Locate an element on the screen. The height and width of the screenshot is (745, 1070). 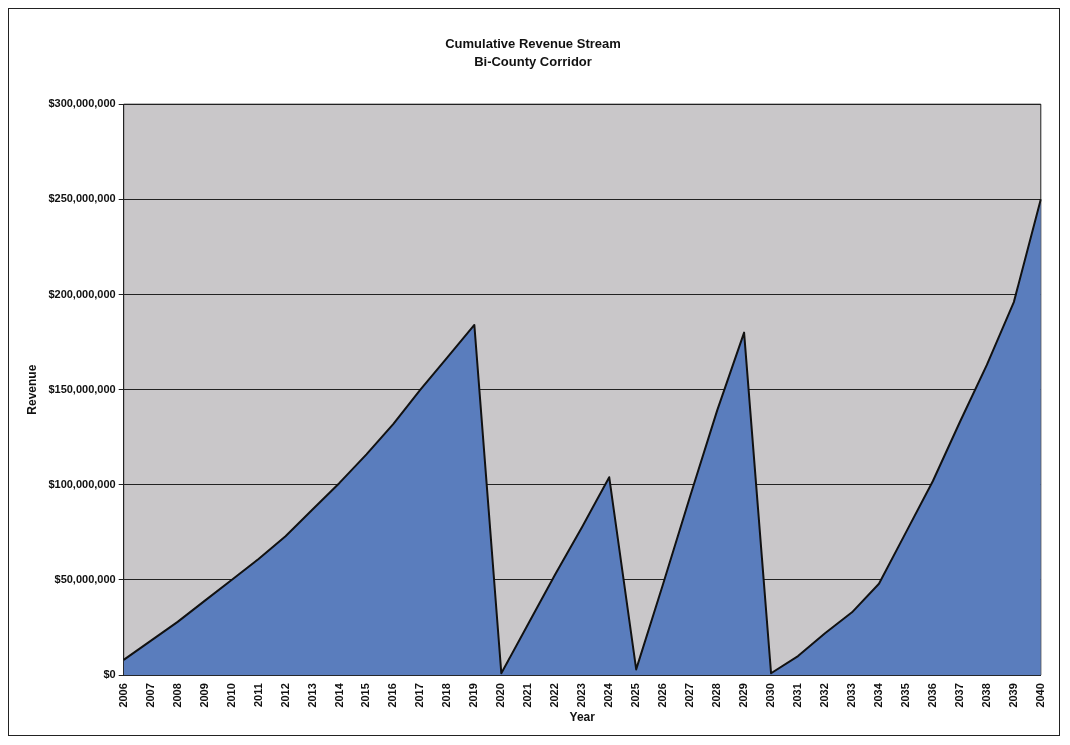
chart-title: Cumulative Revenue Stream is located at coordinates (533, 44).